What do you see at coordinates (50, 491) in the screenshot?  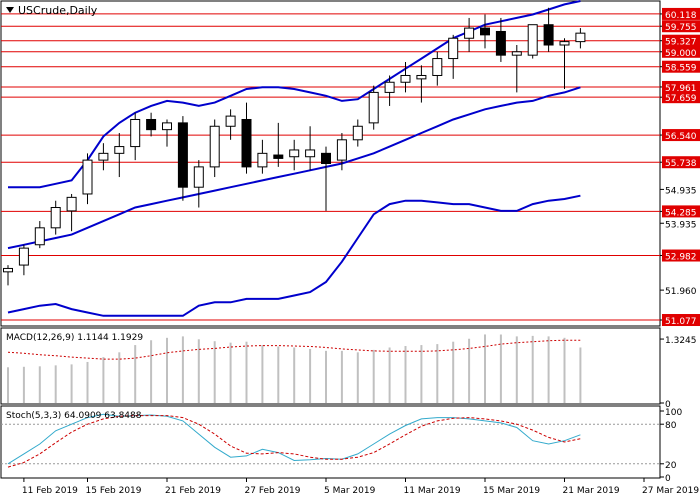 I see `date-label: 11 Feb 2019` at bounding box center [50, 491].